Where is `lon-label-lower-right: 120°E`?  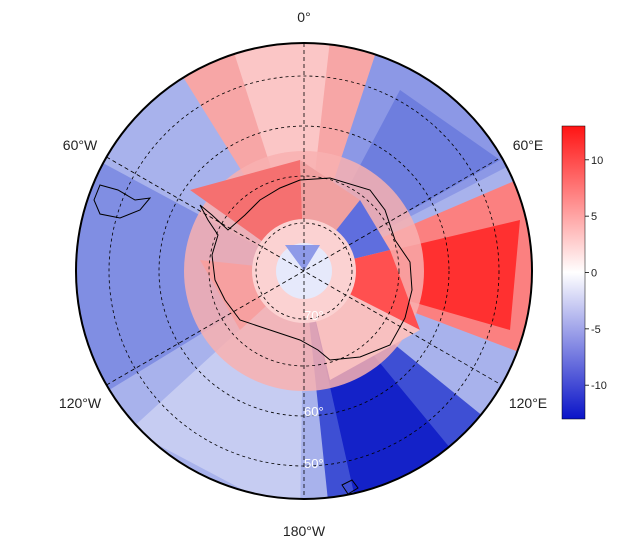
lon-label-lower-right: 120°E is located at coordinates (528, 403).